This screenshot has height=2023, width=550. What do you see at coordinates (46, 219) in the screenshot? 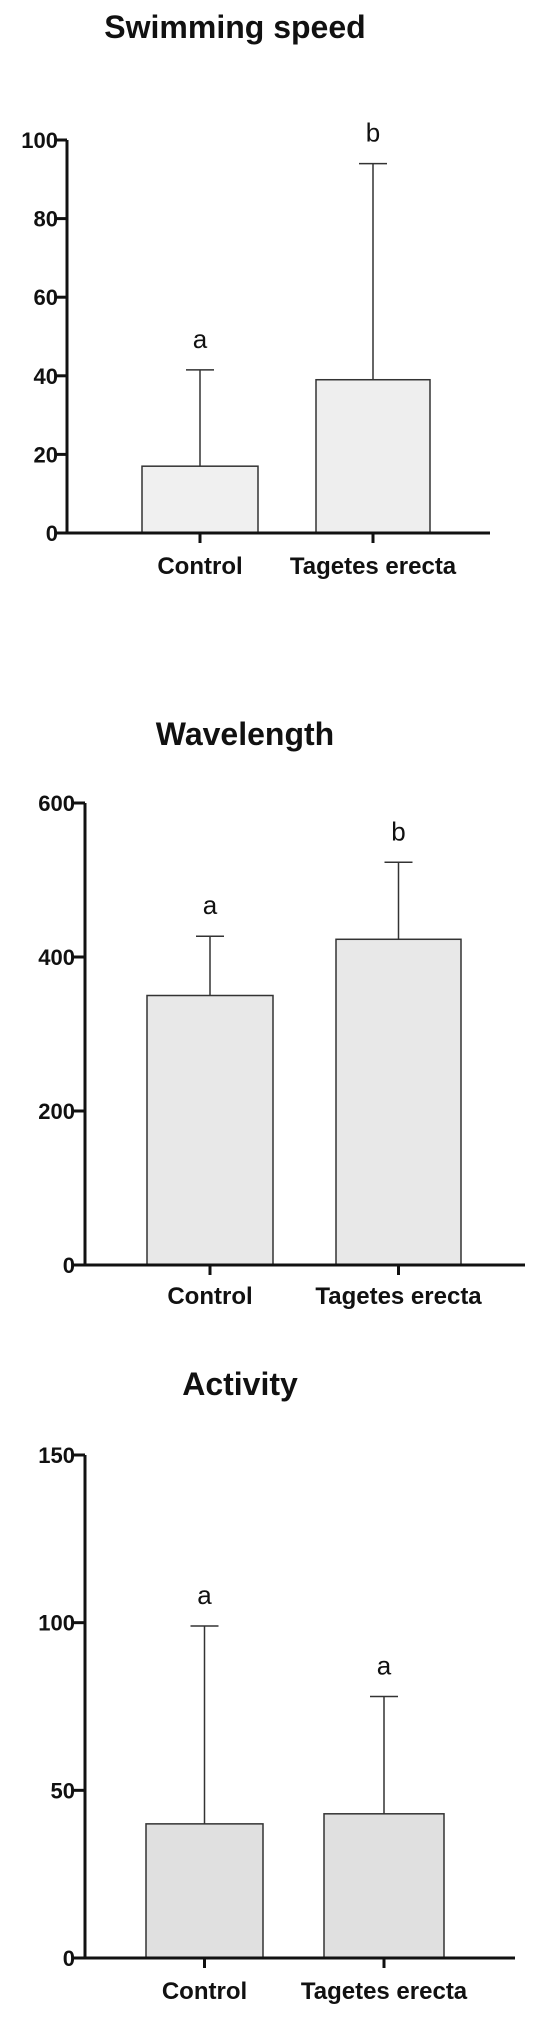
I see `y-tick-label: 80` at bounding box center [46, 219].